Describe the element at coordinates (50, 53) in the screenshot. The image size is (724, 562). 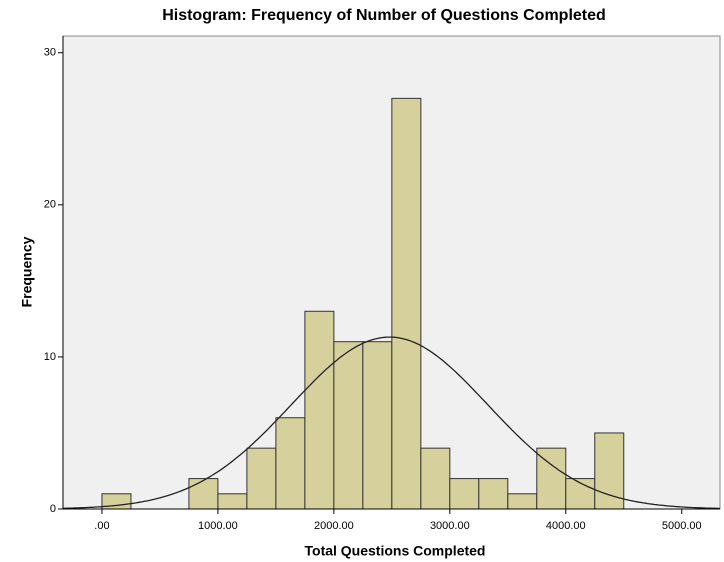
I see `y-tick-label: 30` at that location.